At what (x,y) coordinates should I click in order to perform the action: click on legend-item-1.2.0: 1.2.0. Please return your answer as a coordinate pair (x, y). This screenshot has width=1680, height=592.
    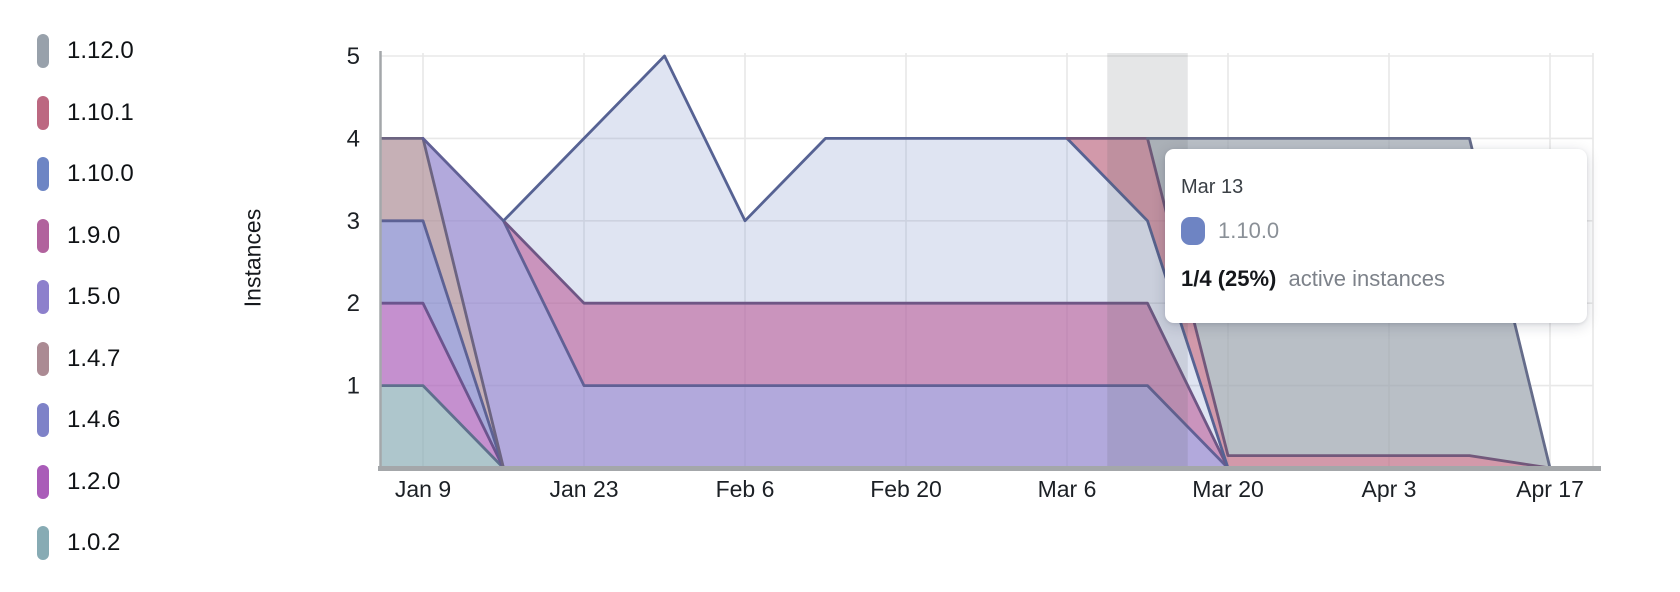
    Looking at the image, I should click on (85, 481).